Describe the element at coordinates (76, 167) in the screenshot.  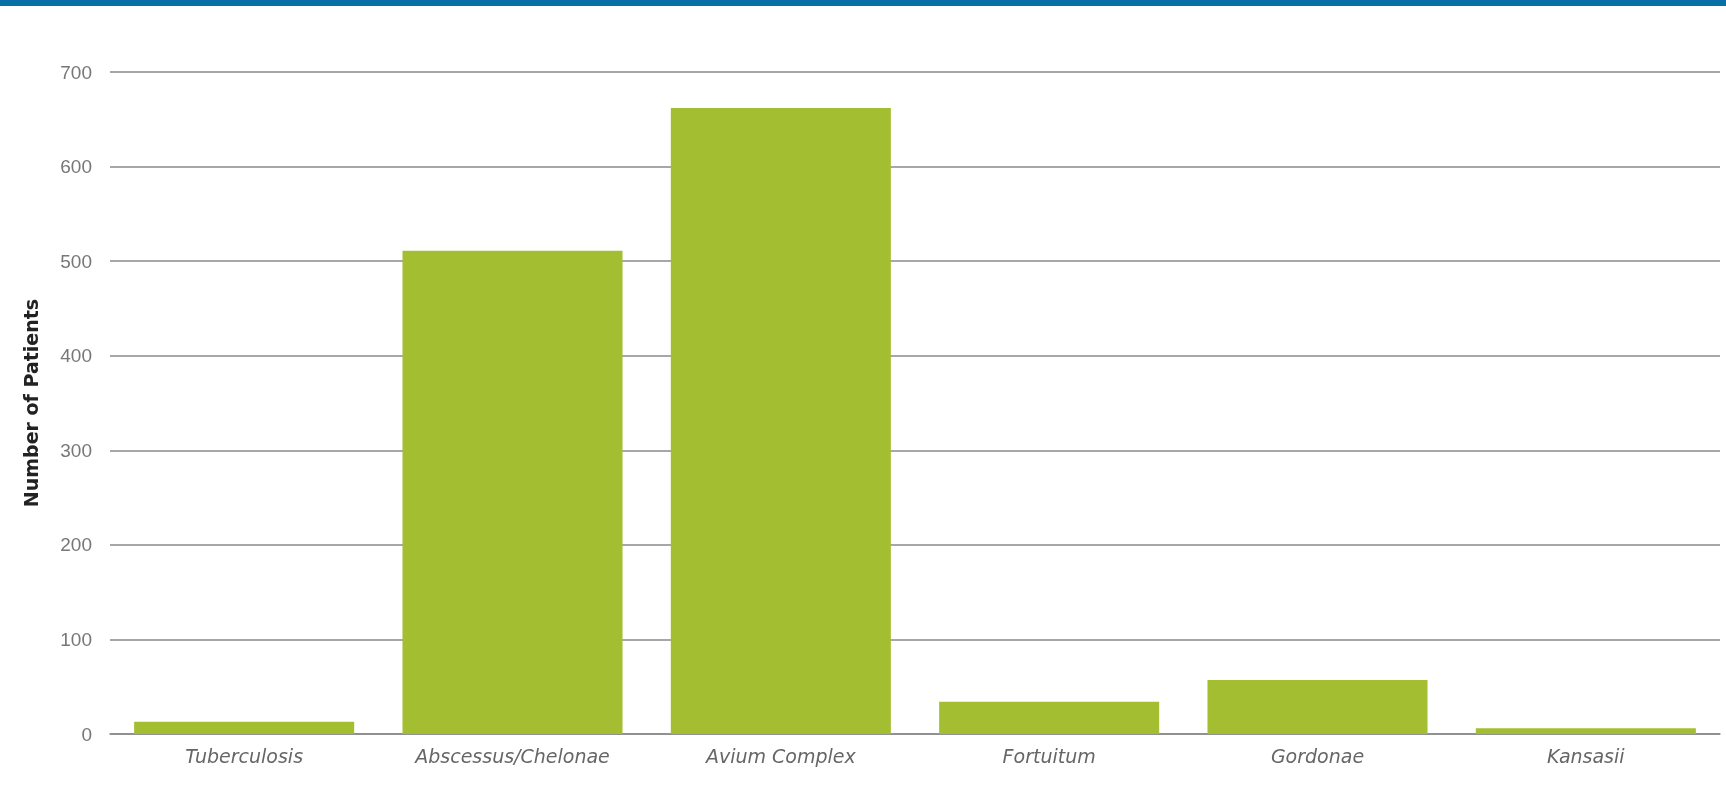
I see `y-tick-label: 600` at that location.